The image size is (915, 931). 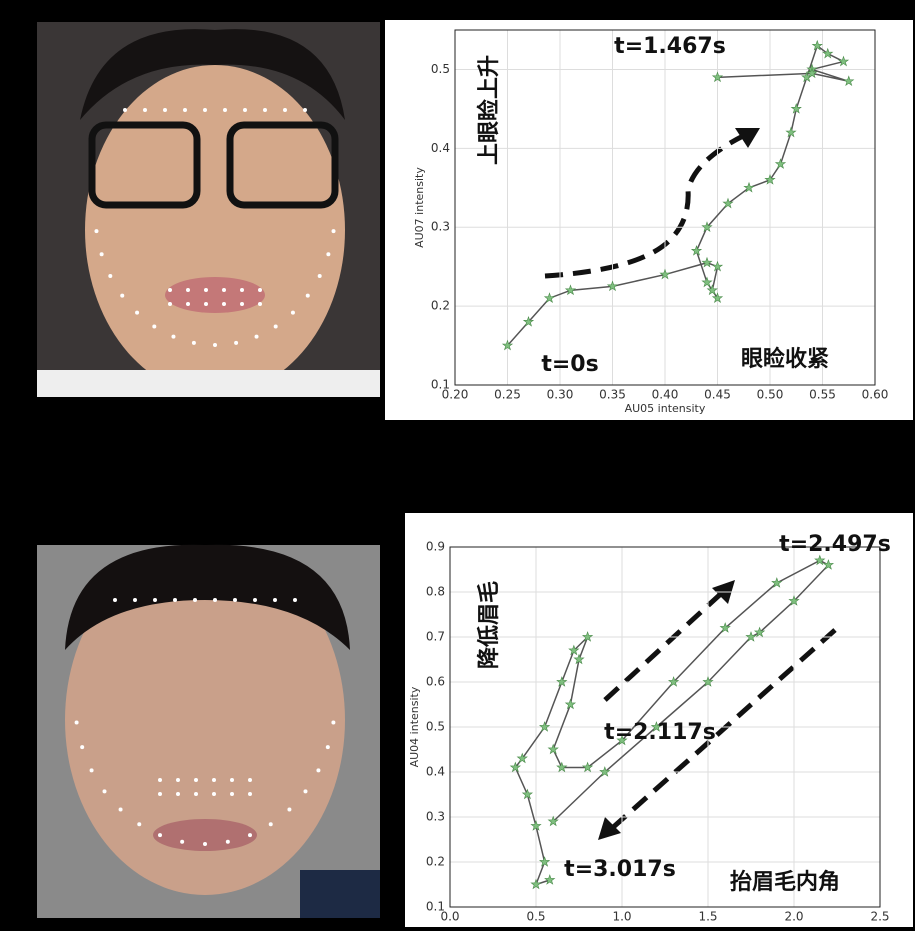 What do you see at coordinates (440, 227) in the screenshot?
I see `y-tick-label: 0.3` at bounding box center [440, 227].